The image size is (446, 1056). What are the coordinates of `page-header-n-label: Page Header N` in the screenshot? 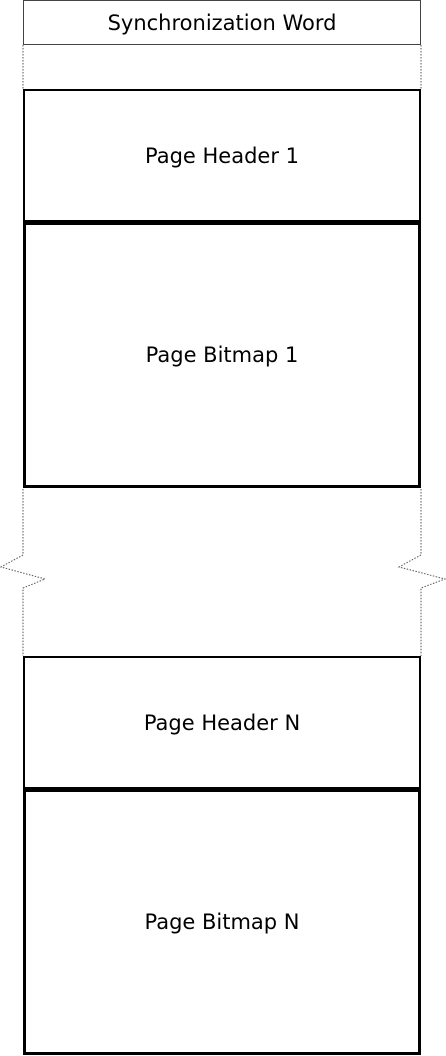 It's located at (222, 722).